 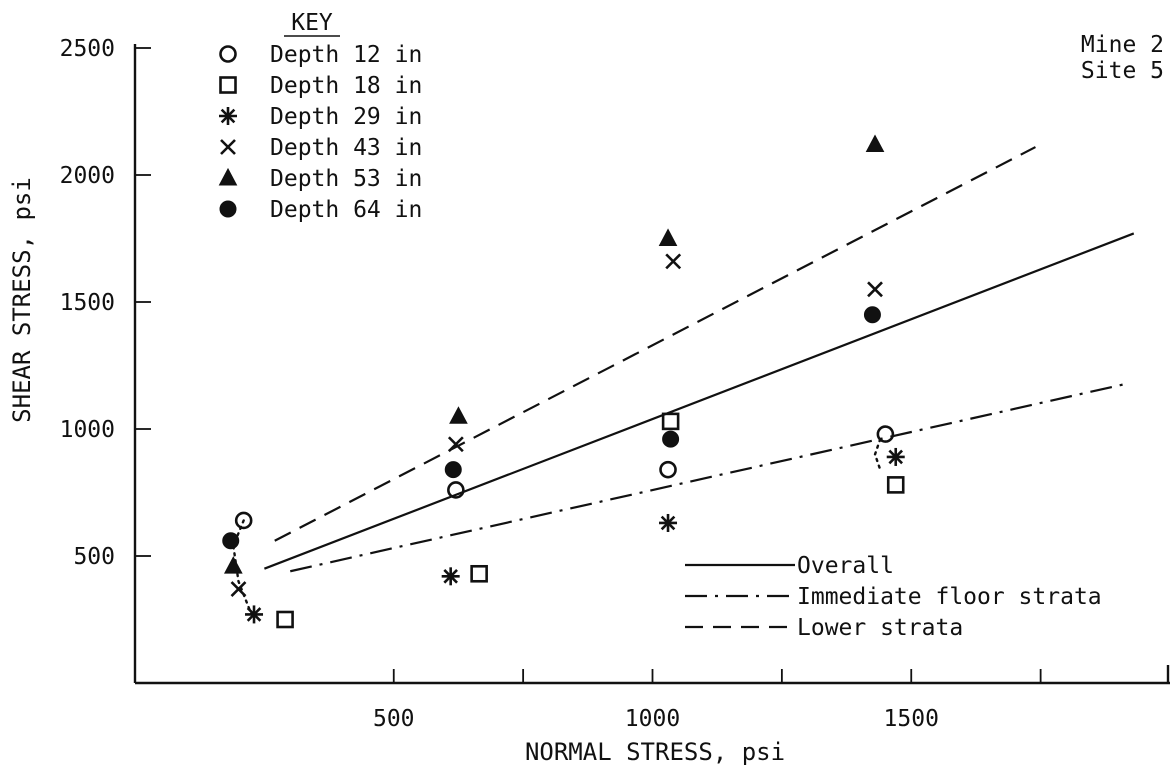 What do you see at coordinates (1122, 45) in the screenshot?
I see `mine-label: Mine 2` at bounding box center [1122, 45].